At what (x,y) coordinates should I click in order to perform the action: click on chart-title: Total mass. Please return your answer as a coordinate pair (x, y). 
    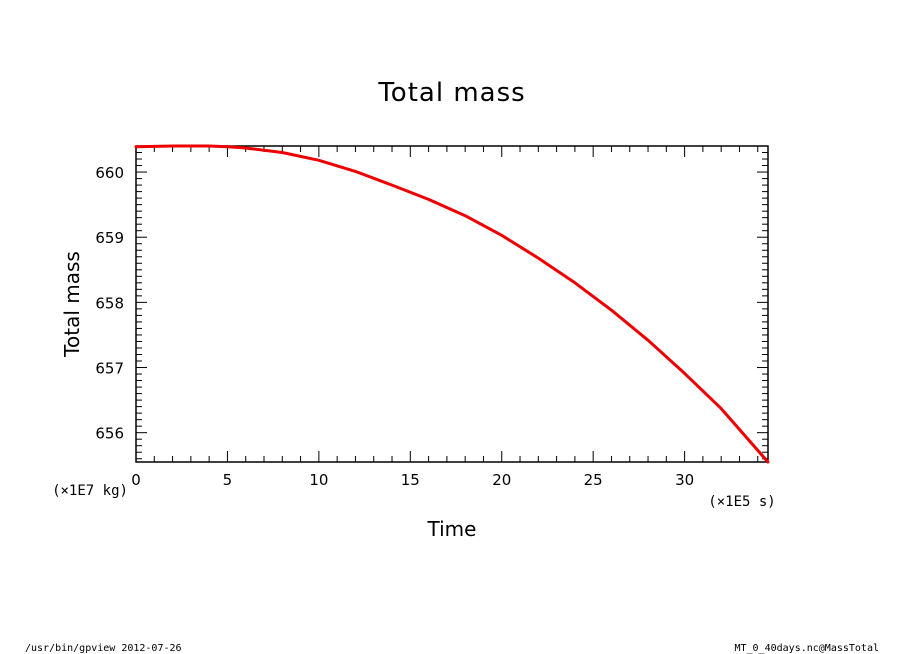
    Looking at the image, I should click on (451, 93).